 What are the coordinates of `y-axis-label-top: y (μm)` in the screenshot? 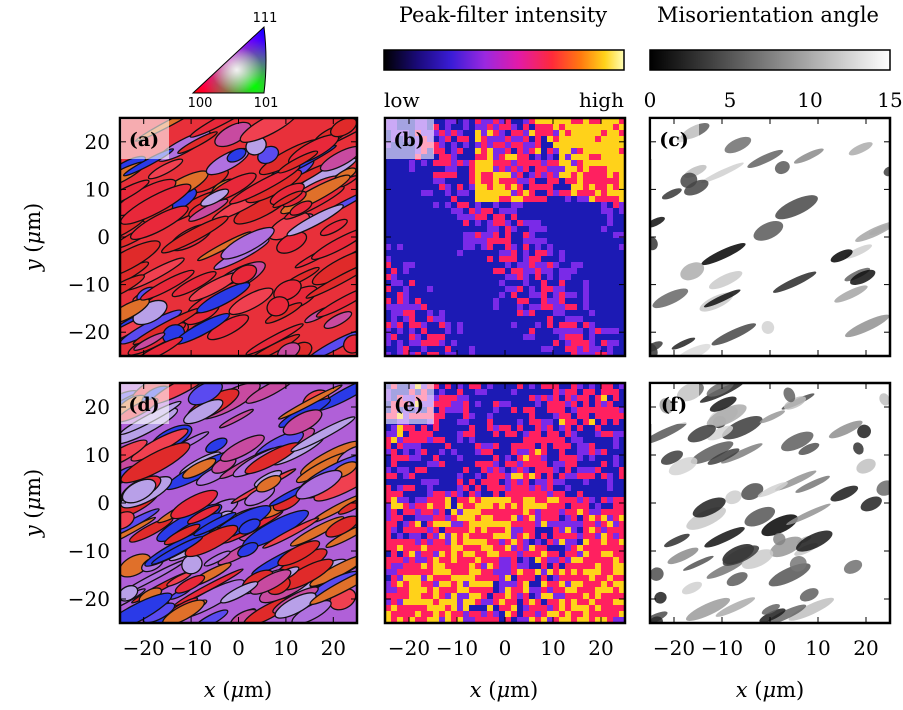 It's located at (33, 238).